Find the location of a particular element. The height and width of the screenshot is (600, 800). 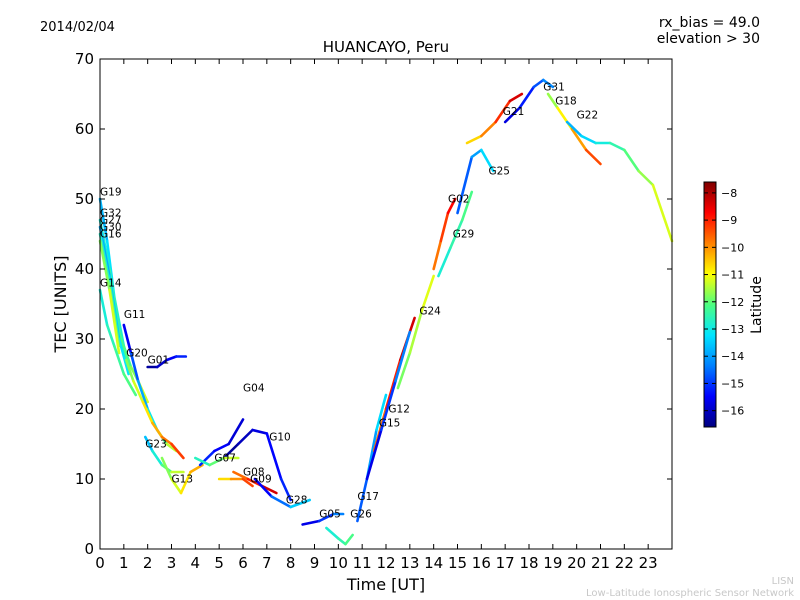

trace-g04 is located at coordinates (236, 432).